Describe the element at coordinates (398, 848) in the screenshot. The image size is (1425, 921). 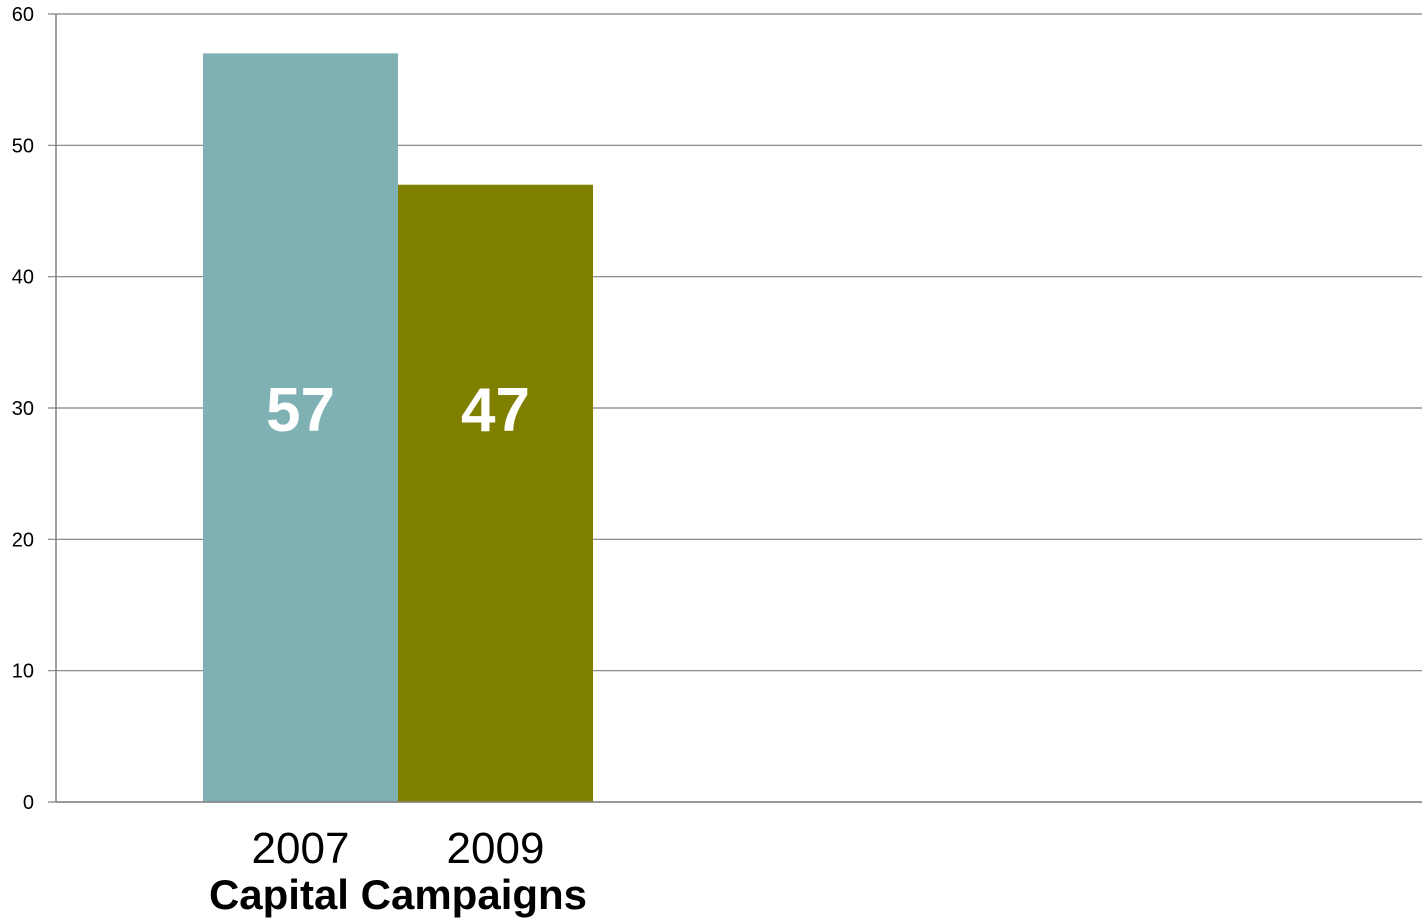
I see `category-labels: 2007 2009` at that location.